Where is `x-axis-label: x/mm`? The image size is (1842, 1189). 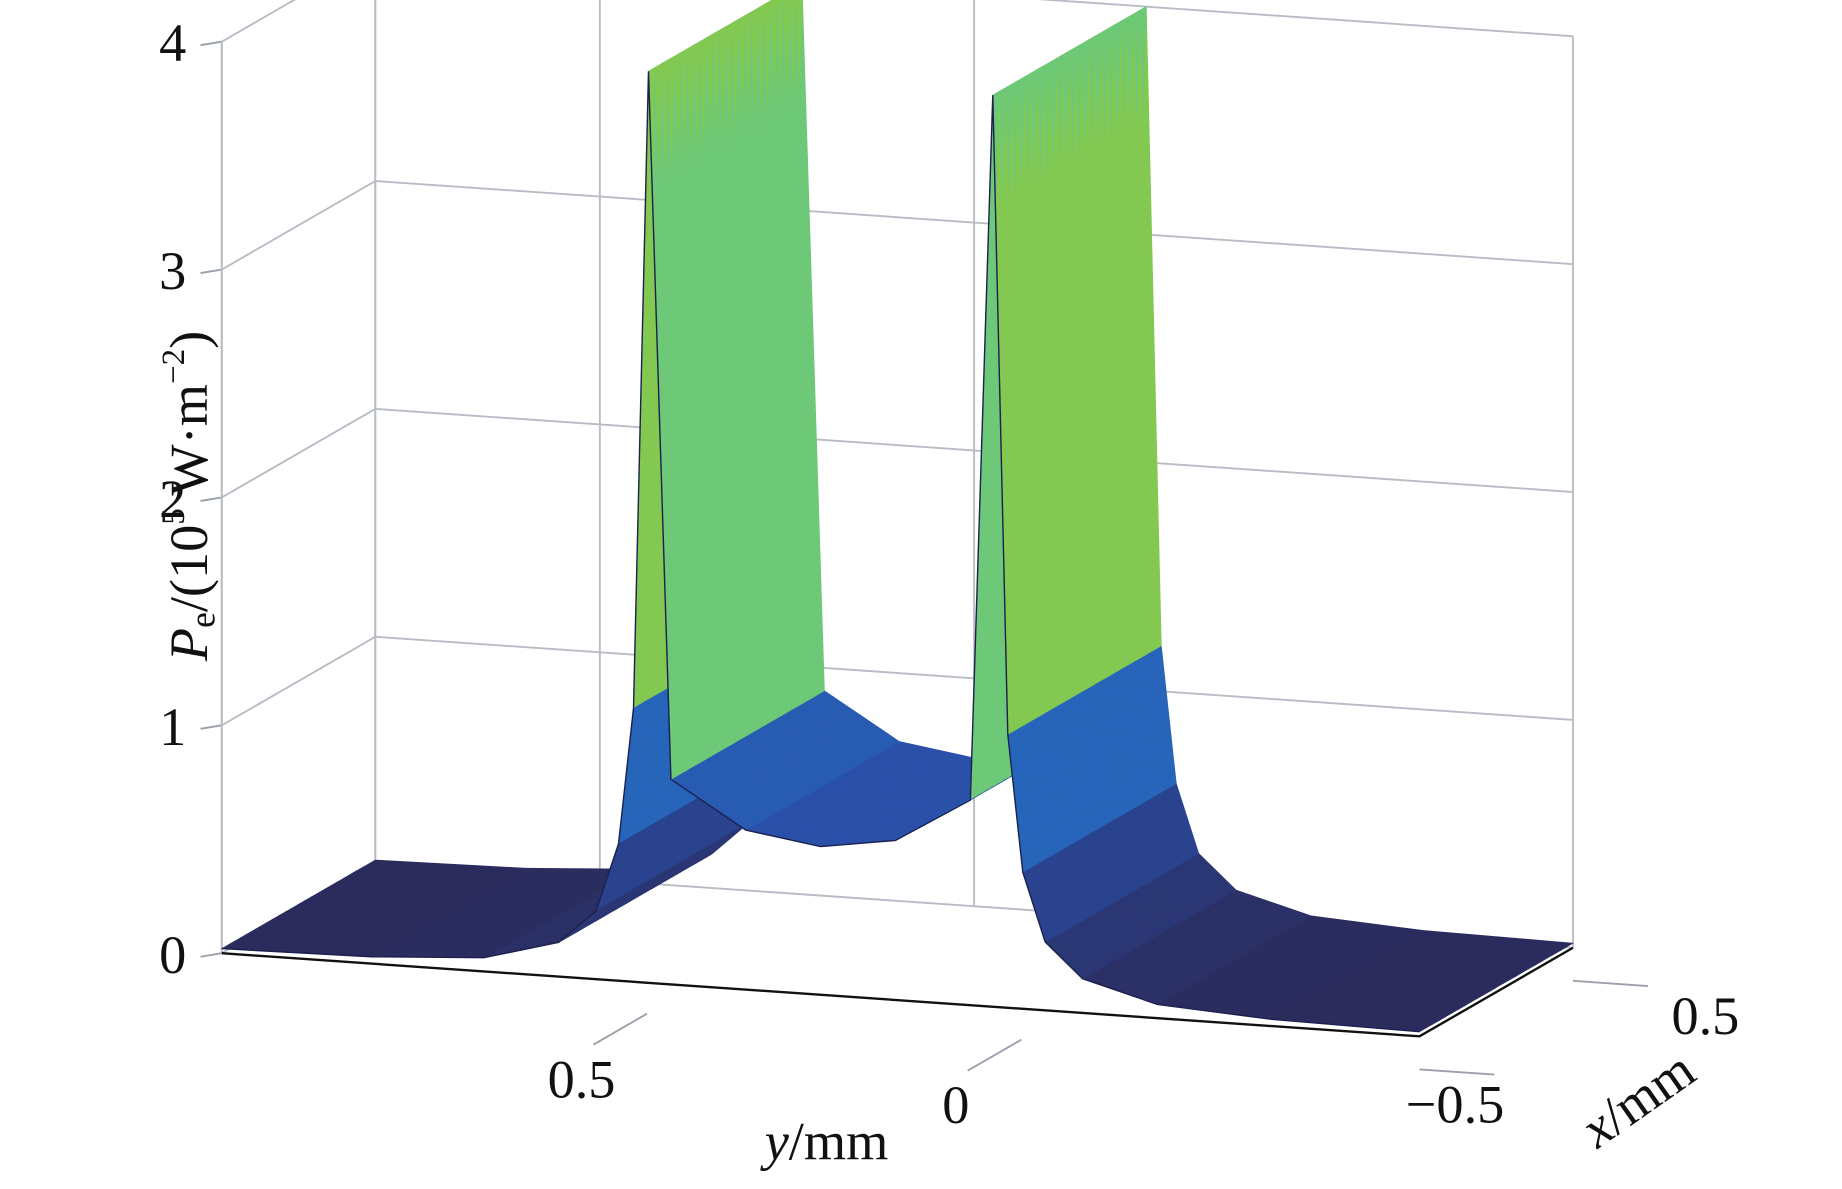
x-axis-label: x/mm is located at coordinates (1637, 1099).